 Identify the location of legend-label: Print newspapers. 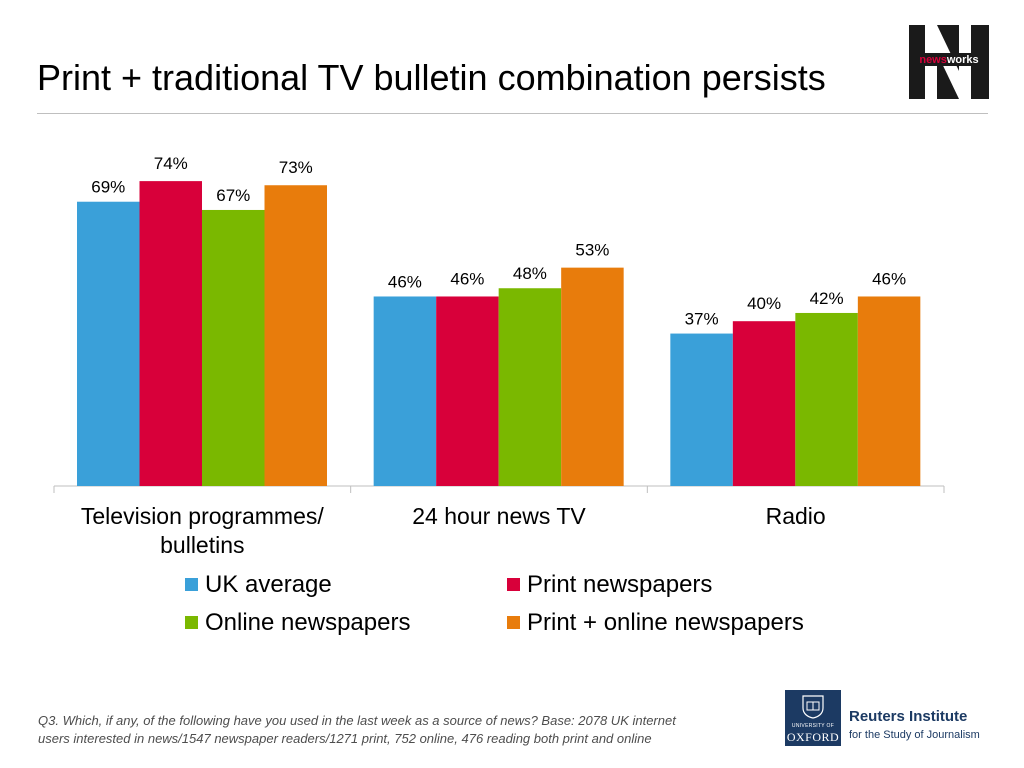
(620, 584).